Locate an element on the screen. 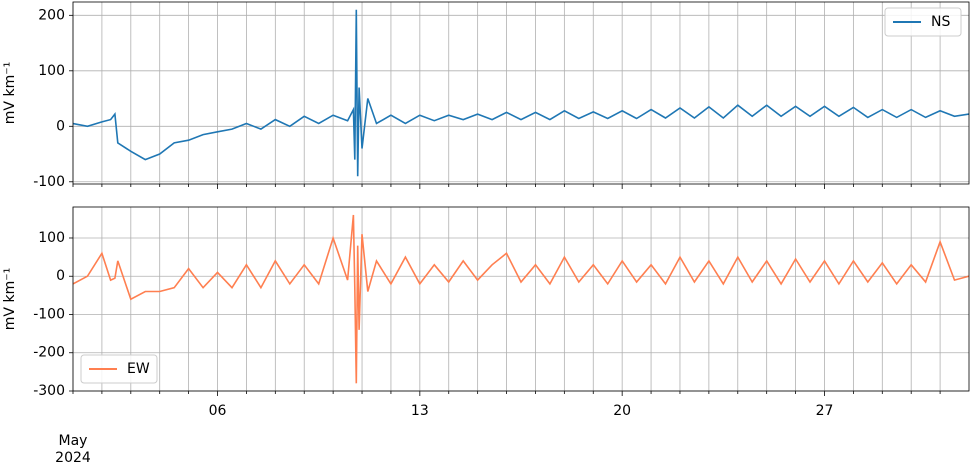 Image resolution: width=971 pixels, height=464 pixels. legend-label: EW is located at coordinates (138, 369).